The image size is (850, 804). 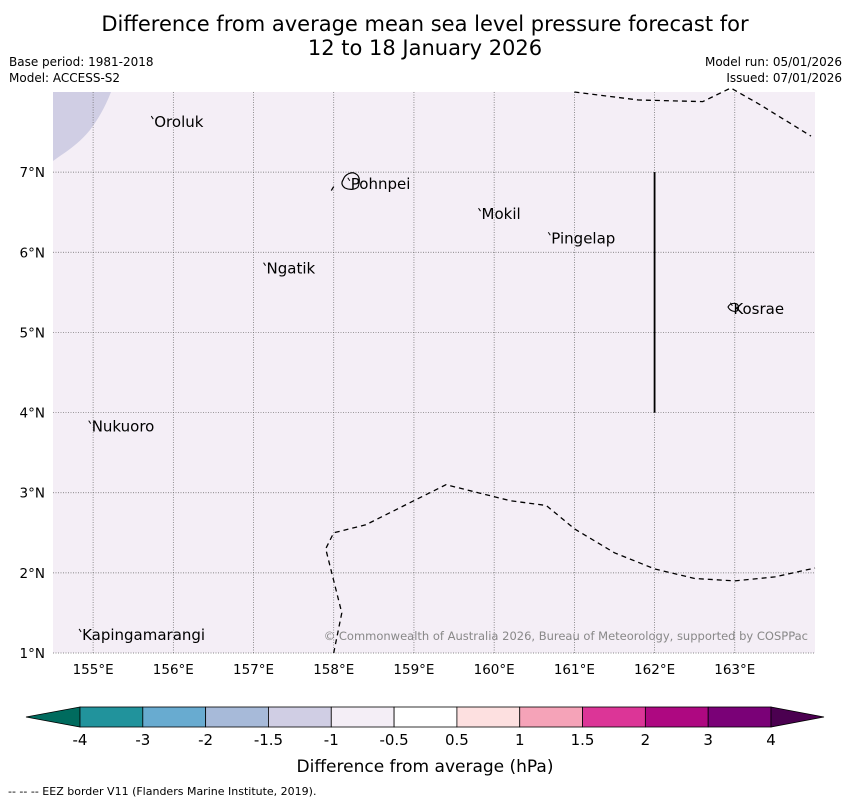 I want to click on lon-tick-label: 157°E, so click(x=253, y=670).